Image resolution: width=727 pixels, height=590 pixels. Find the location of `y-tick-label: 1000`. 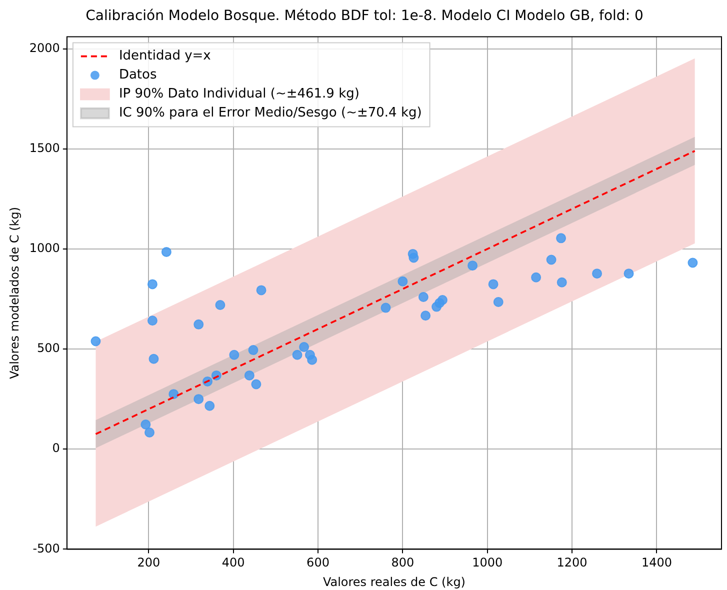

y-tick-label: 1000 is located at coordinates (44, 248).